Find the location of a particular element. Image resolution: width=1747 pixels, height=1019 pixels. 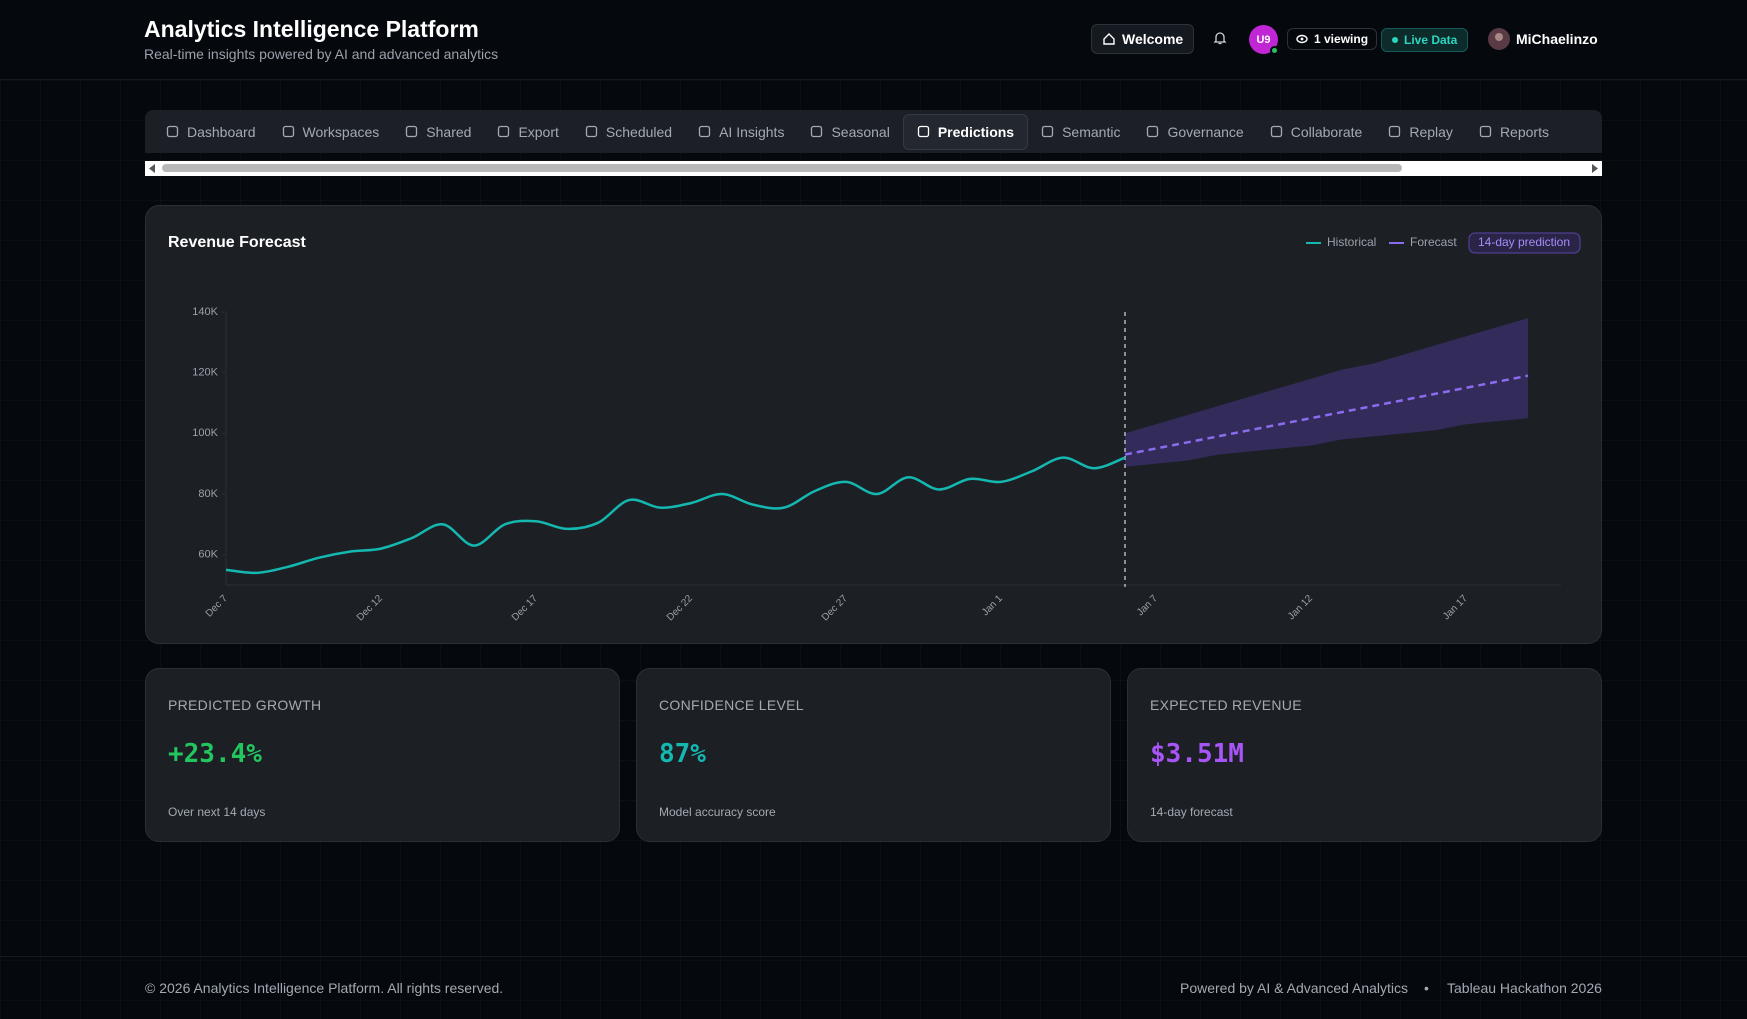

tab-label: Semantic is located at coordinates (1091, 131).